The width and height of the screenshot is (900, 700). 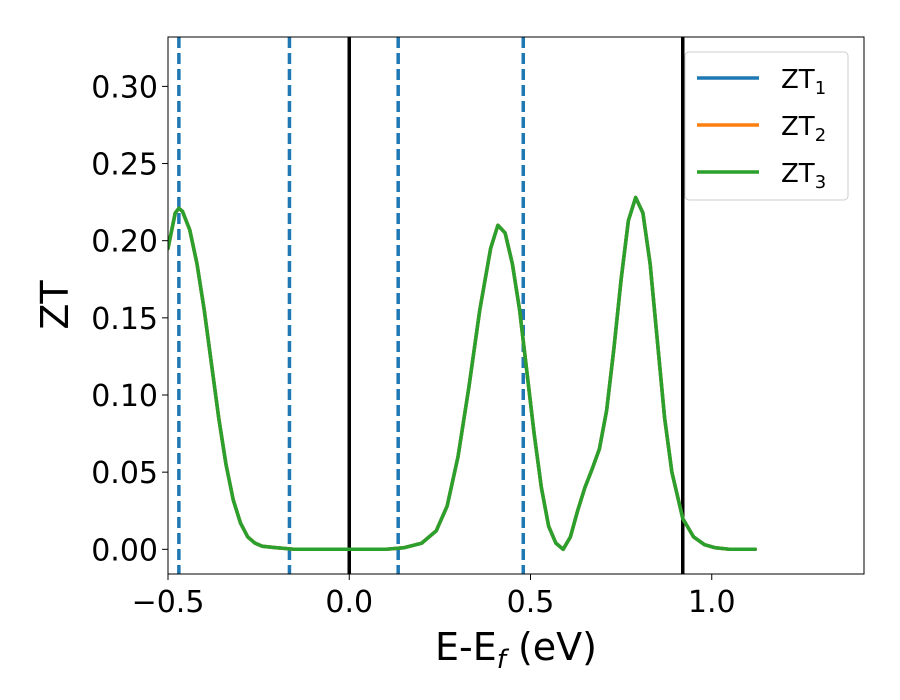 What do you see at coordinates (712, 602) in the screenshot?
I see `x-tick-label: 1.0` at bounding box center [712, 602].